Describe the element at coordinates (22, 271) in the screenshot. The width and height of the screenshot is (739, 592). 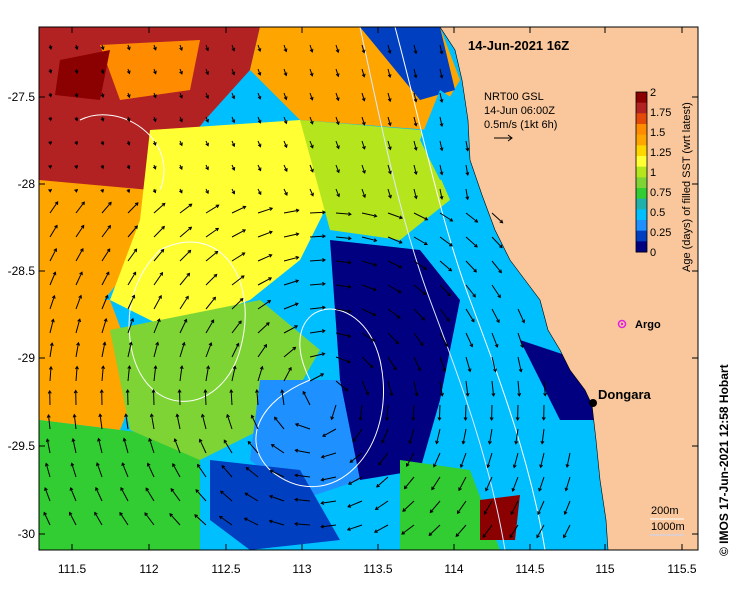
I see `lat-tick-label: -28.5` at that location.